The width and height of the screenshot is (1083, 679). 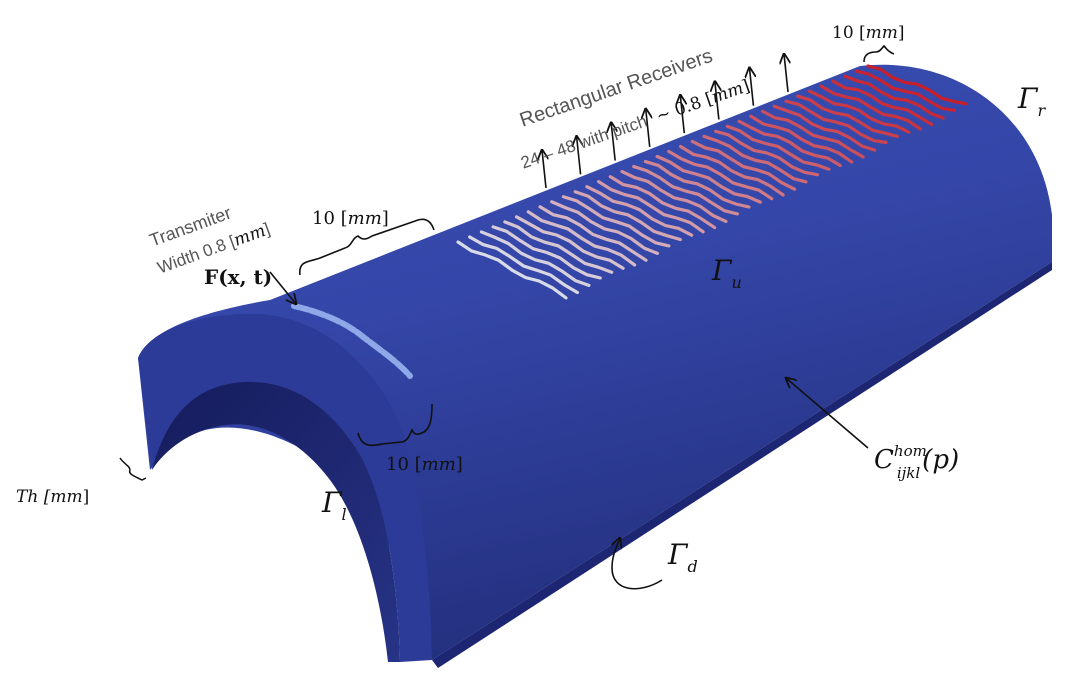 What do you see at coordinates (916, 462) in the screenshot?
I see `tensor-label: Chom ijkl(p)` at bounding box center [916, 462].